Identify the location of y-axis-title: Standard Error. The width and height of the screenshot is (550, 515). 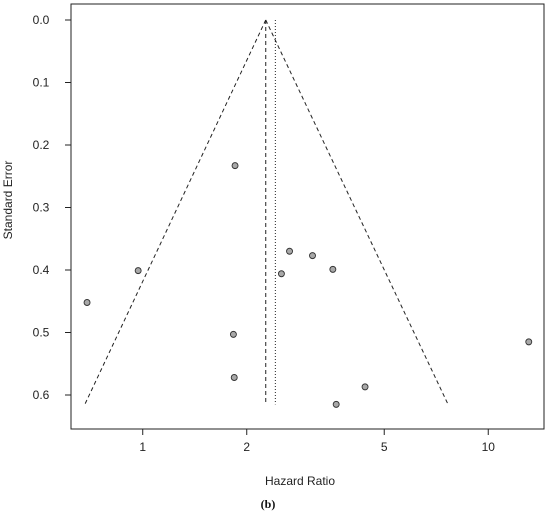
(8, 200).